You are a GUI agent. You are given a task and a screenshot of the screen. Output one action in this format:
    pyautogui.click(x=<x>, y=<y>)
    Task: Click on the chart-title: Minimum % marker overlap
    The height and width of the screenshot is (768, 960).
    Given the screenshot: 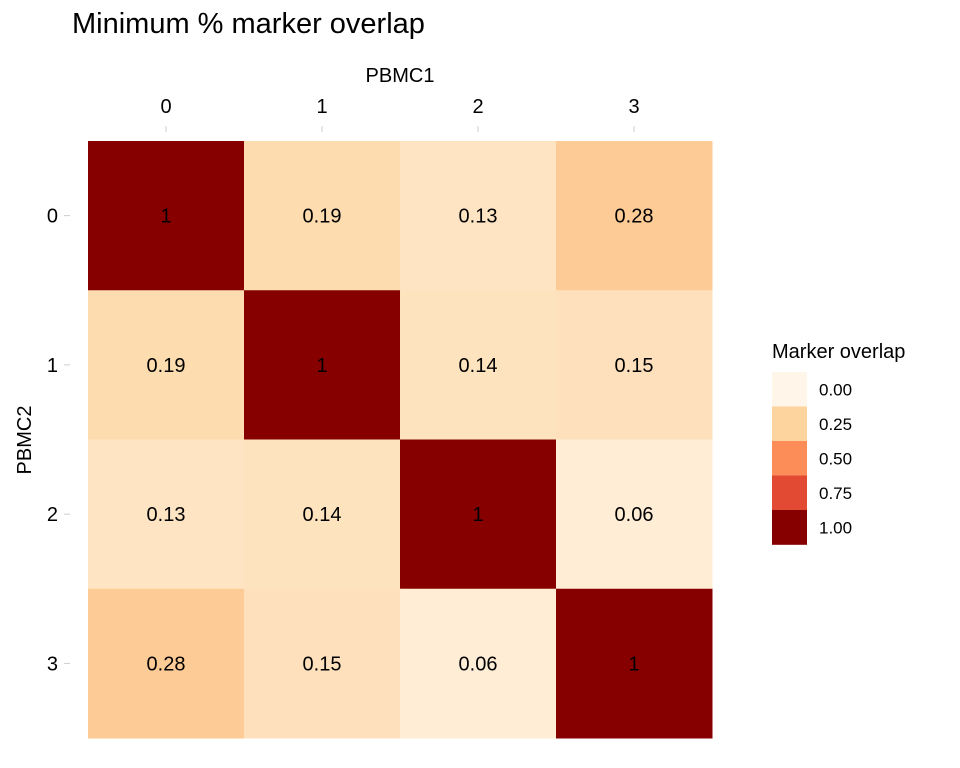 What is the action you would take?
    pyautogui.click(x=248, y=24)
    